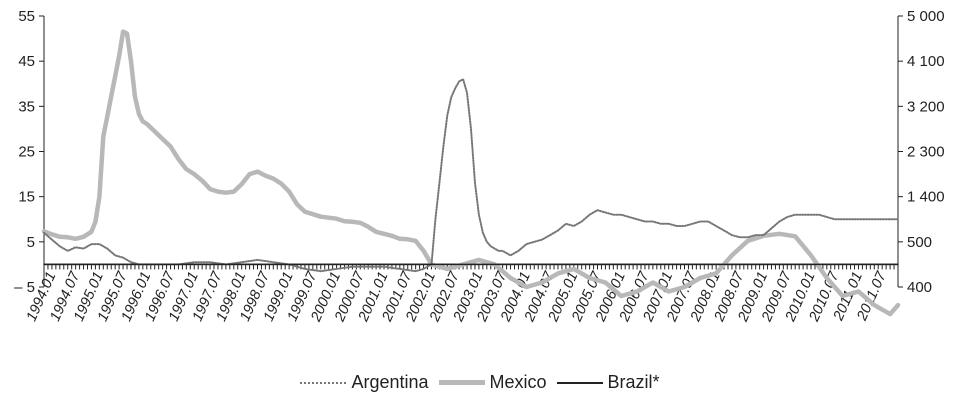  I want to click on left-axis: 55 45 35 25 15 5 – 5, so click(29, 152).